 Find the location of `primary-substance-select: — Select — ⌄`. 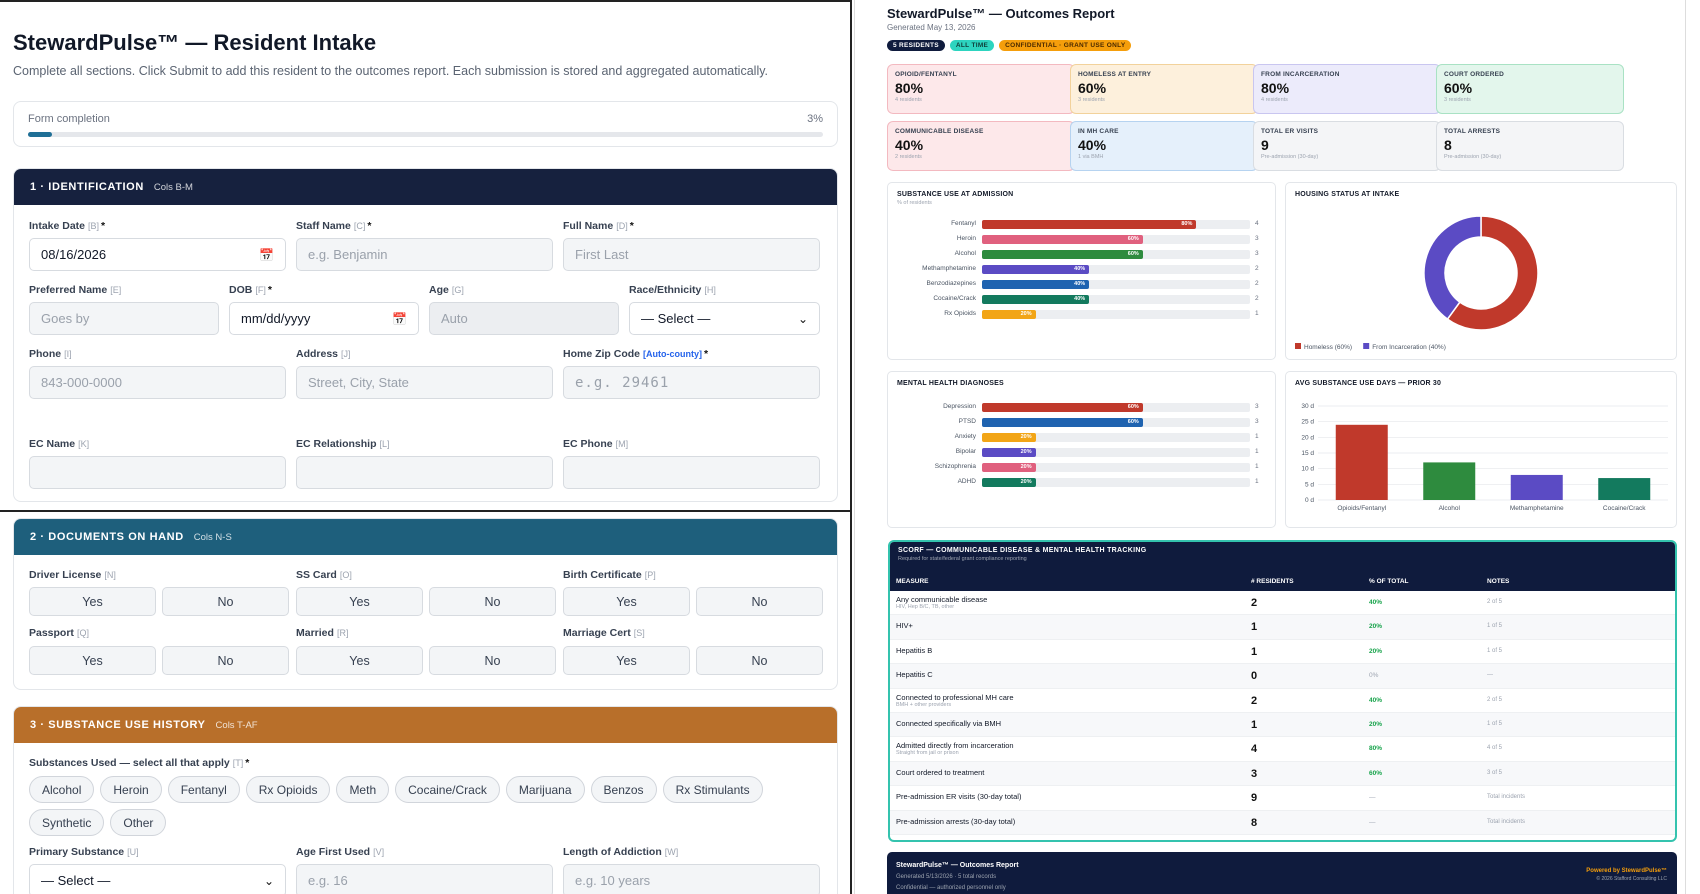

primary-substance-select: — Select — ⌄ is located at coordinates (157, 879).